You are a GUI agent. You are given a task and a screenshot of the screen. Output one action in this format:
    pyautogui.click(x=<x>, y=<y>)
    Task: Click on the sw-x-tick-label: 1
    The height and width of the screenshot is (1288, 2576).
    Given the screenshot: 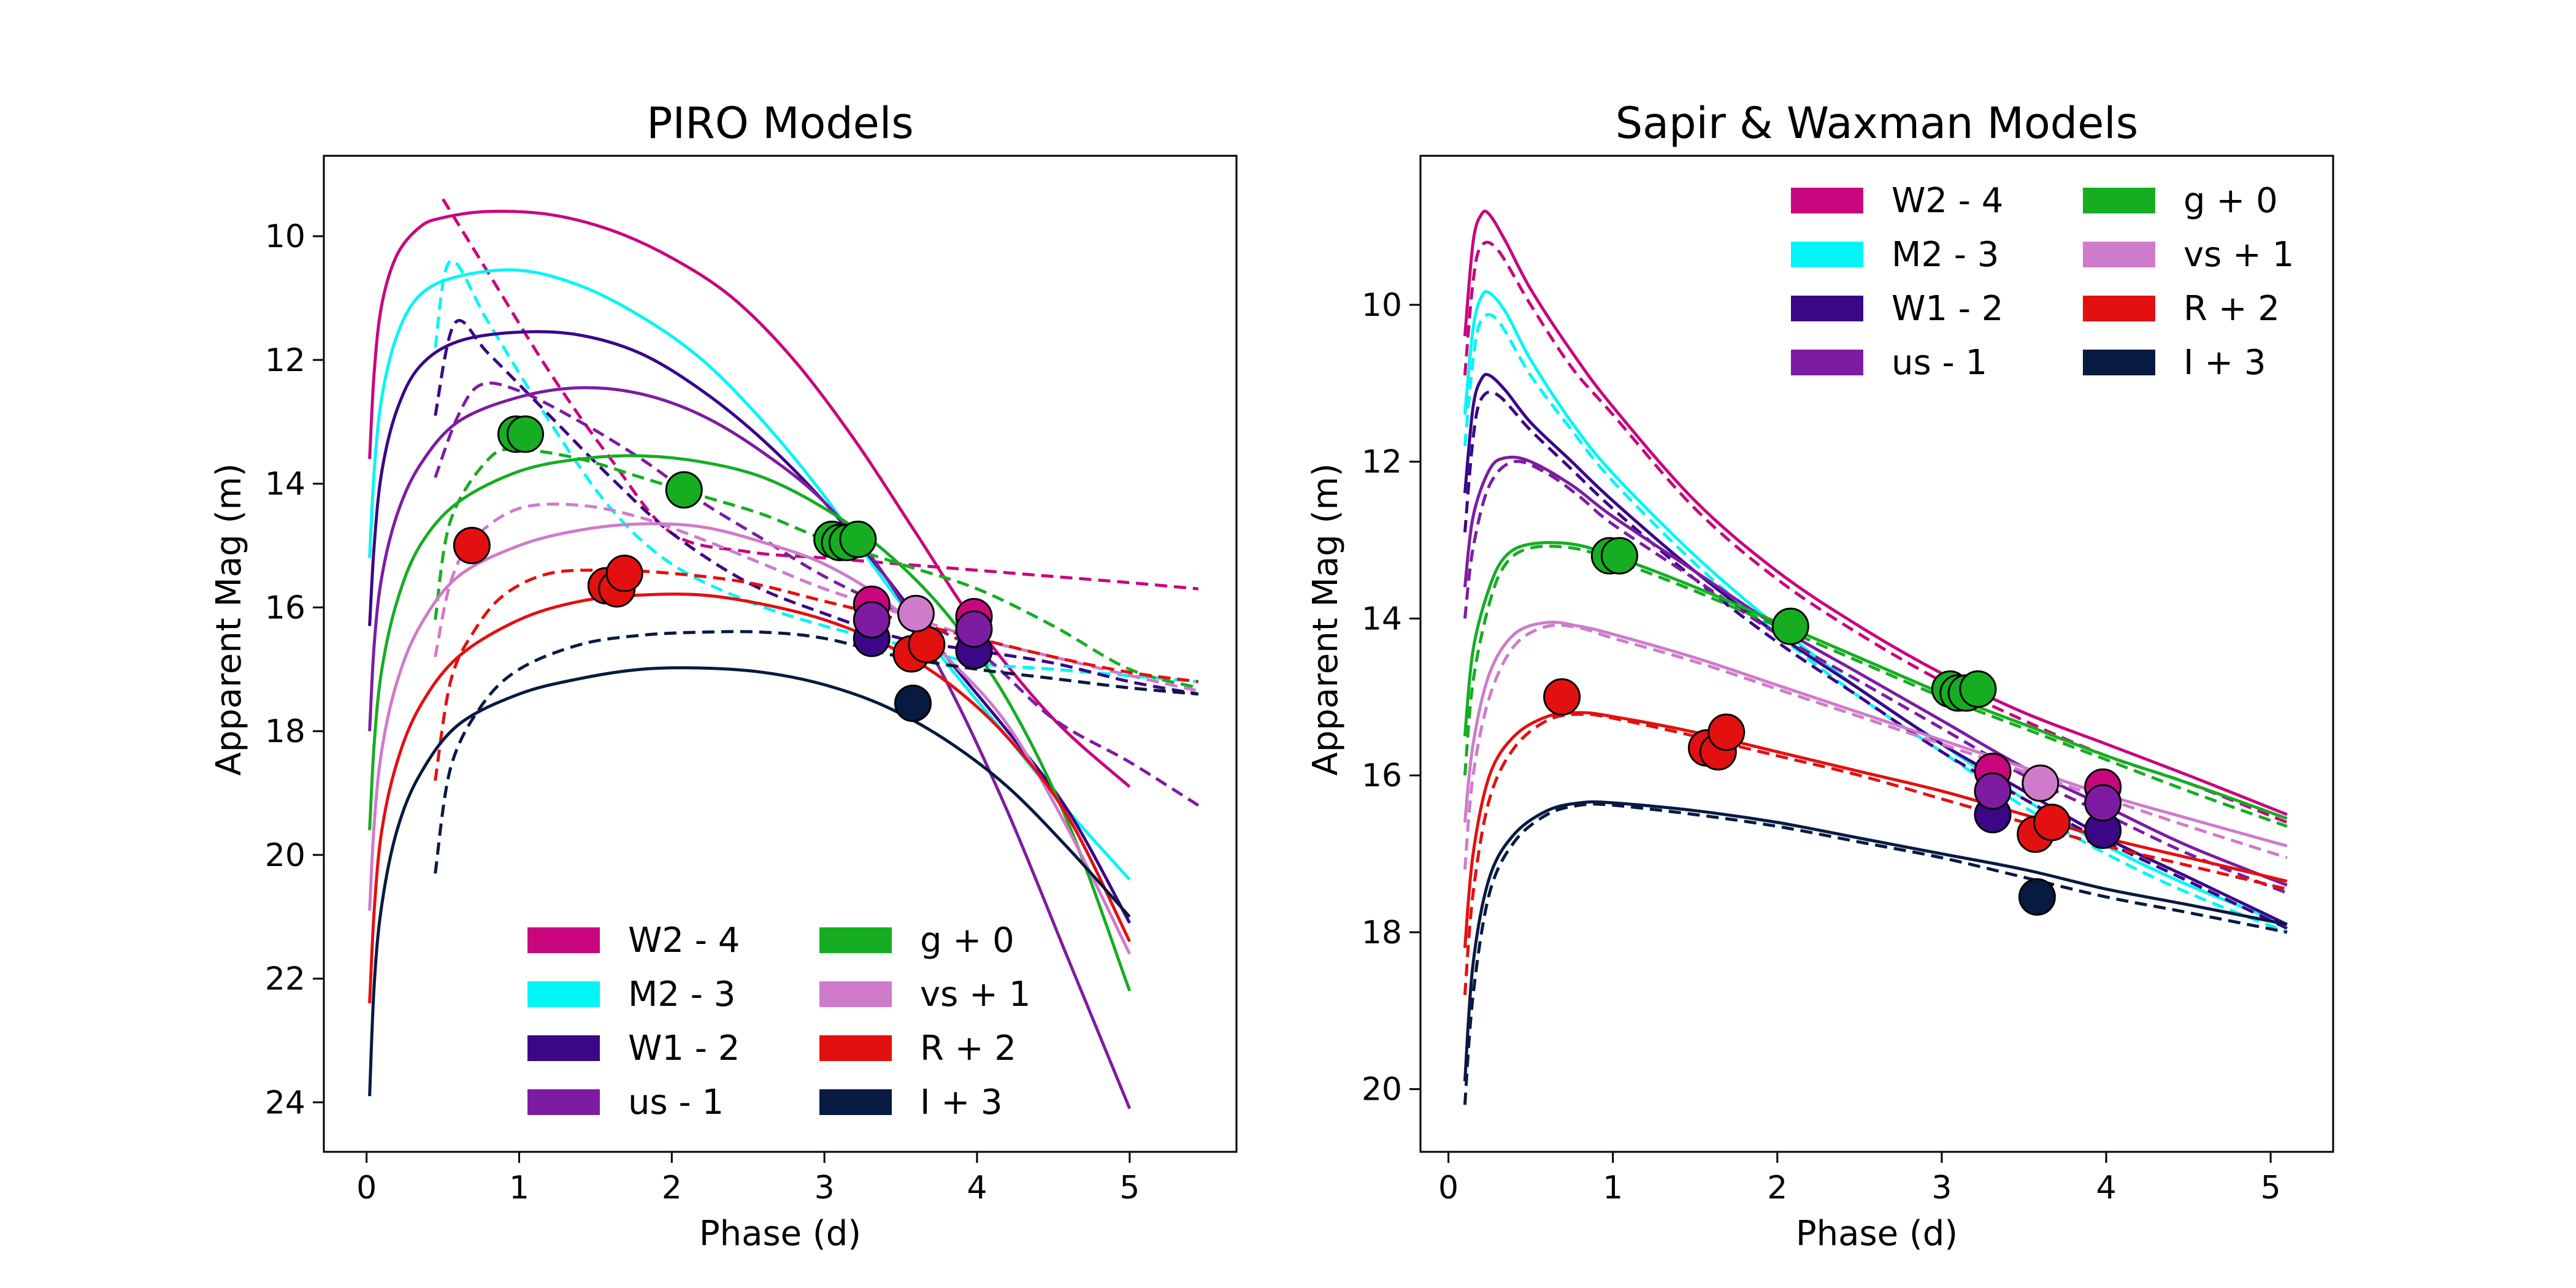 What is the action you would take?
    pyautogui.click(x=1613, y=1188)
    